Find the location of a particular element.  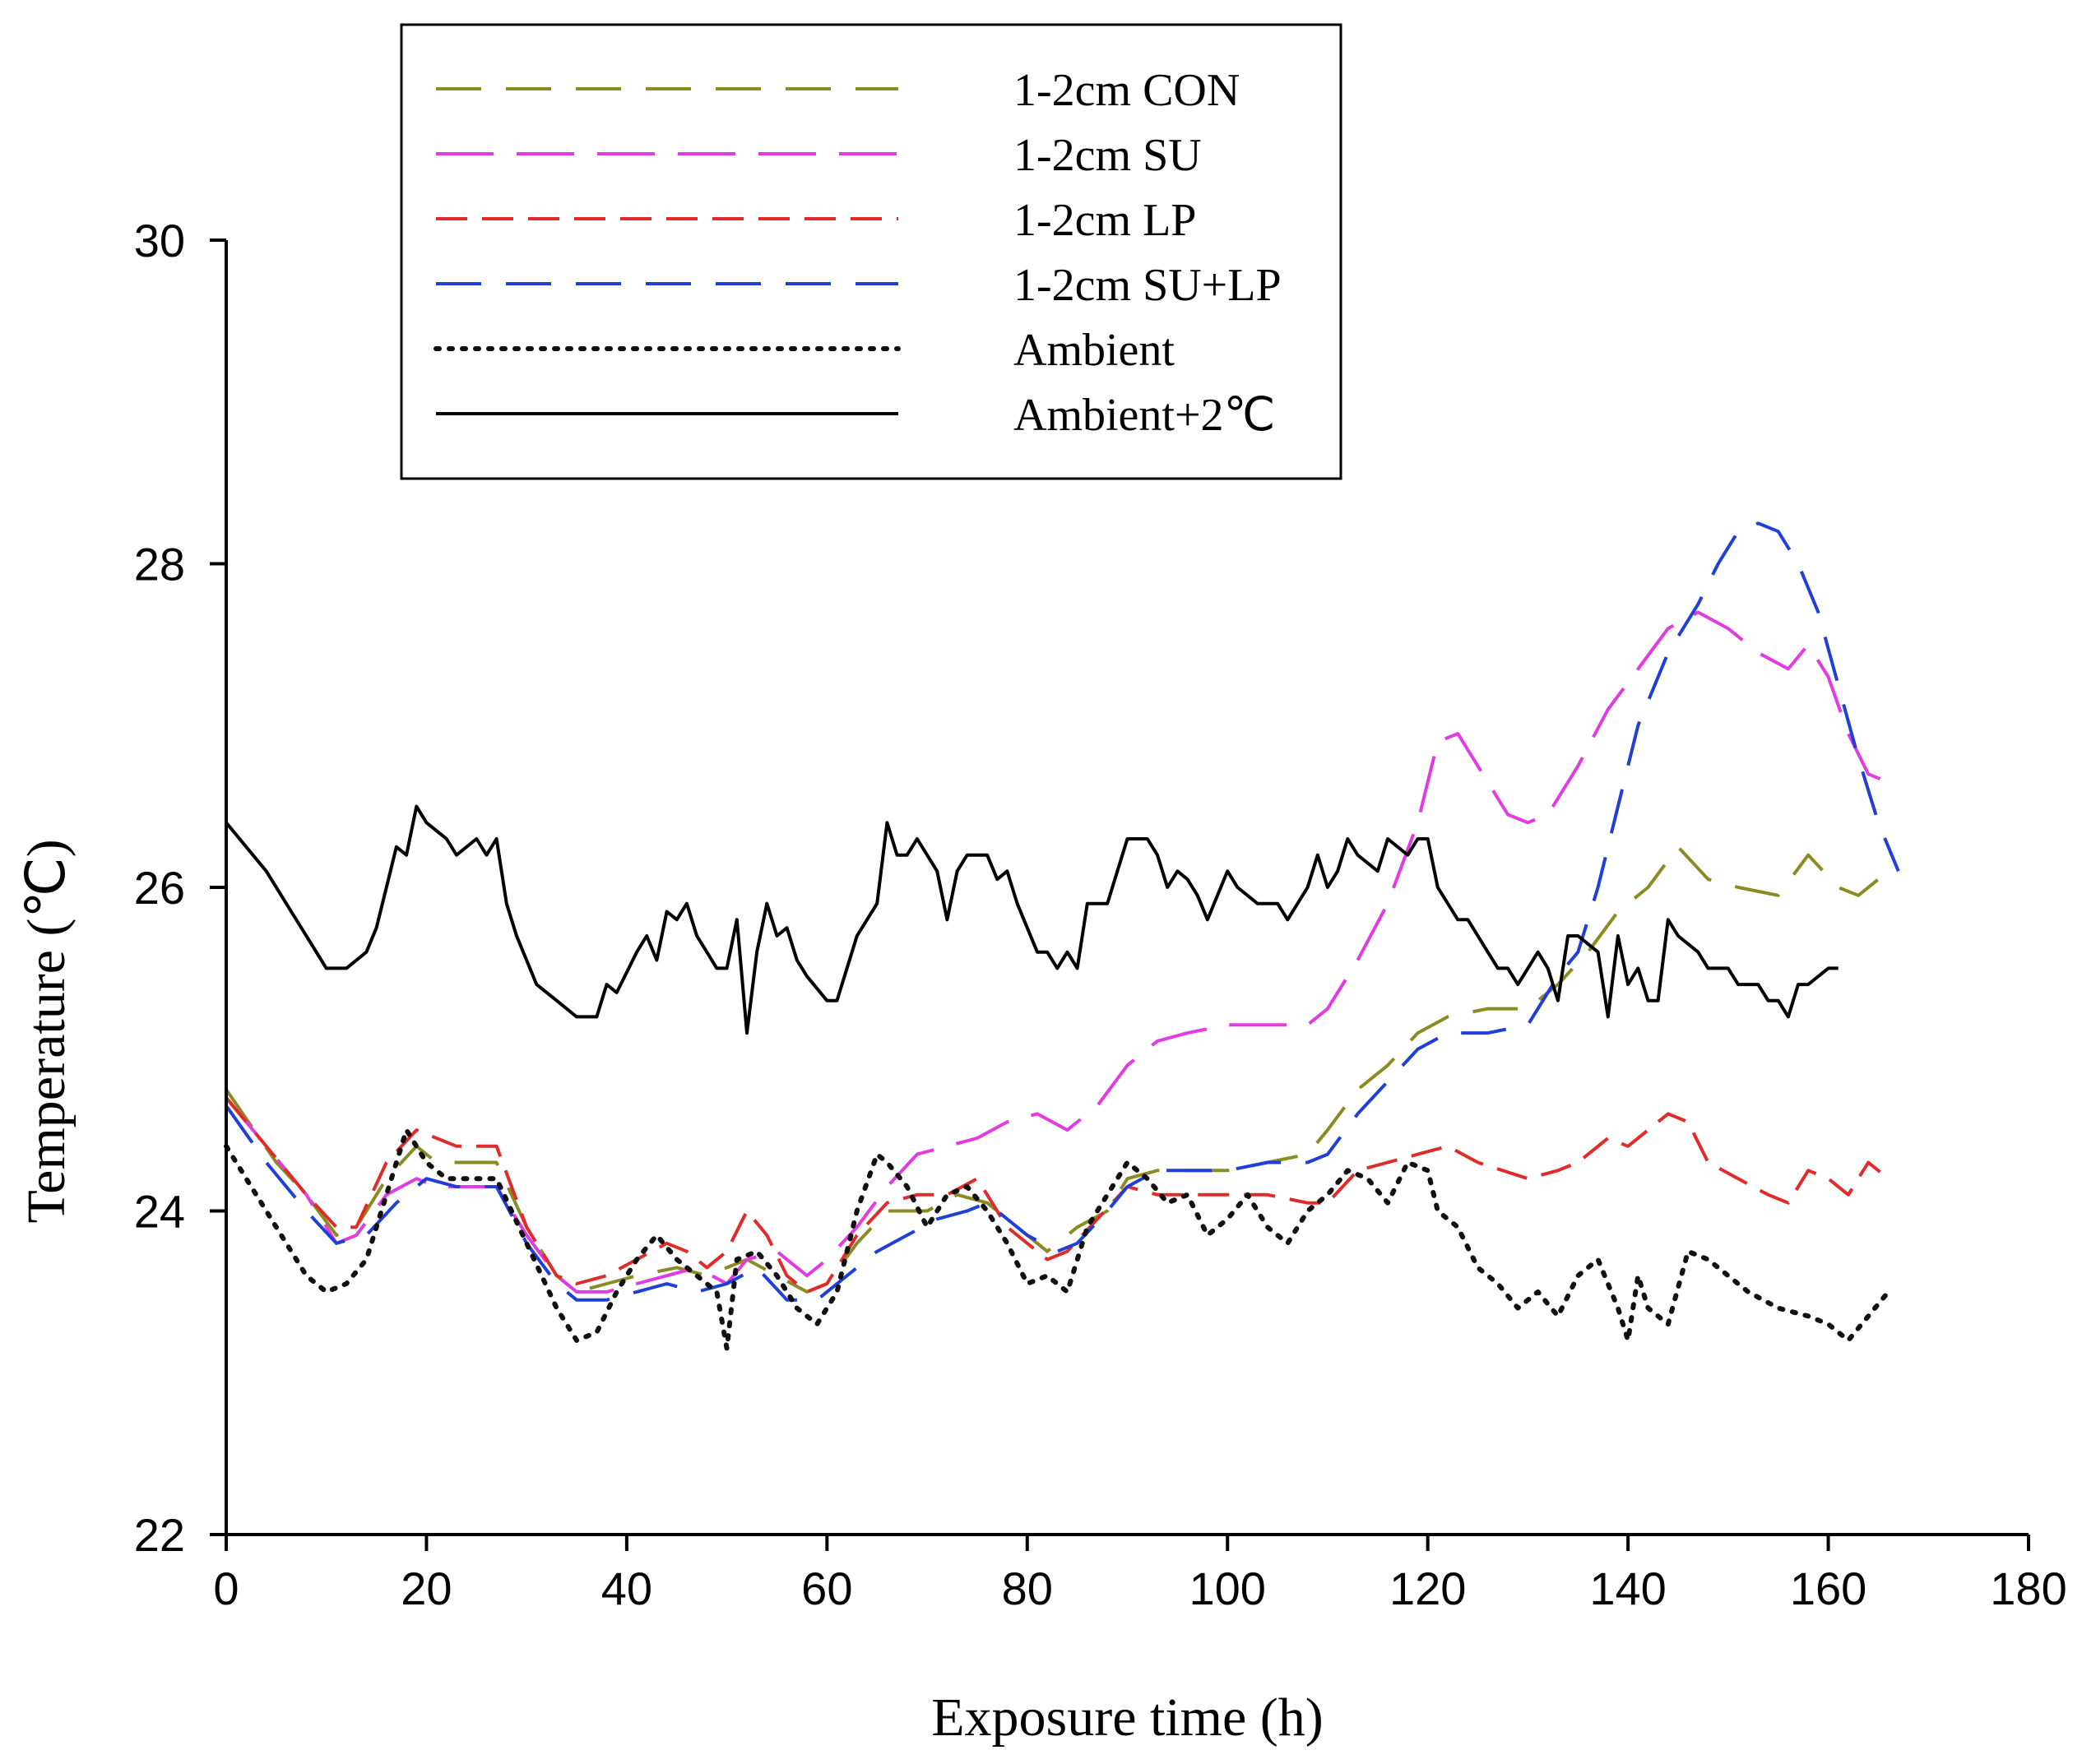

x-tick-label: 180 is located at coordinates (2028, 1588).